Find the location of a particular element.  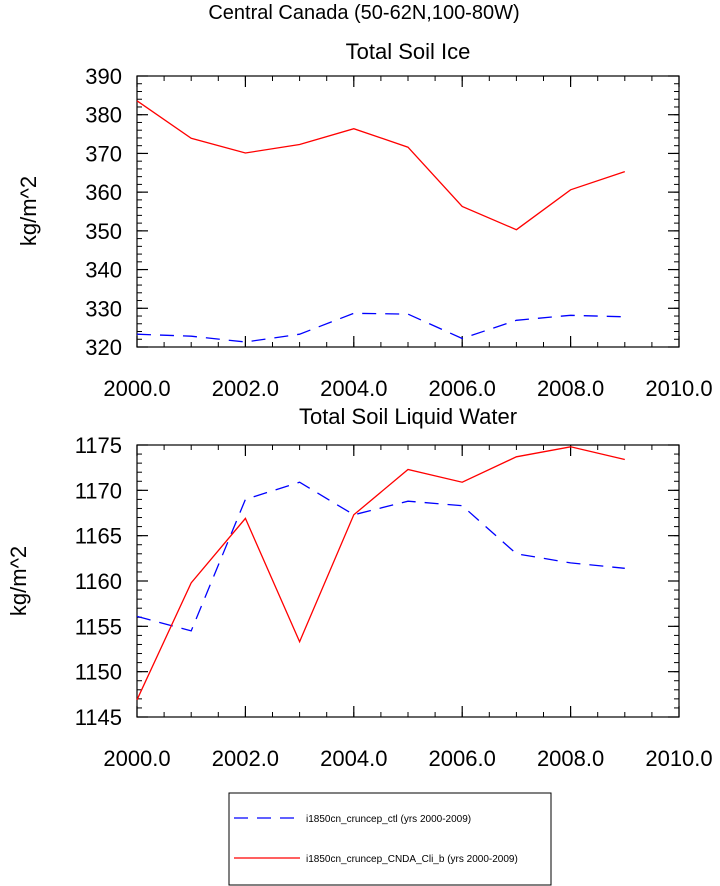

y-tick-label: 1150 is located at coordinates (98, 672).